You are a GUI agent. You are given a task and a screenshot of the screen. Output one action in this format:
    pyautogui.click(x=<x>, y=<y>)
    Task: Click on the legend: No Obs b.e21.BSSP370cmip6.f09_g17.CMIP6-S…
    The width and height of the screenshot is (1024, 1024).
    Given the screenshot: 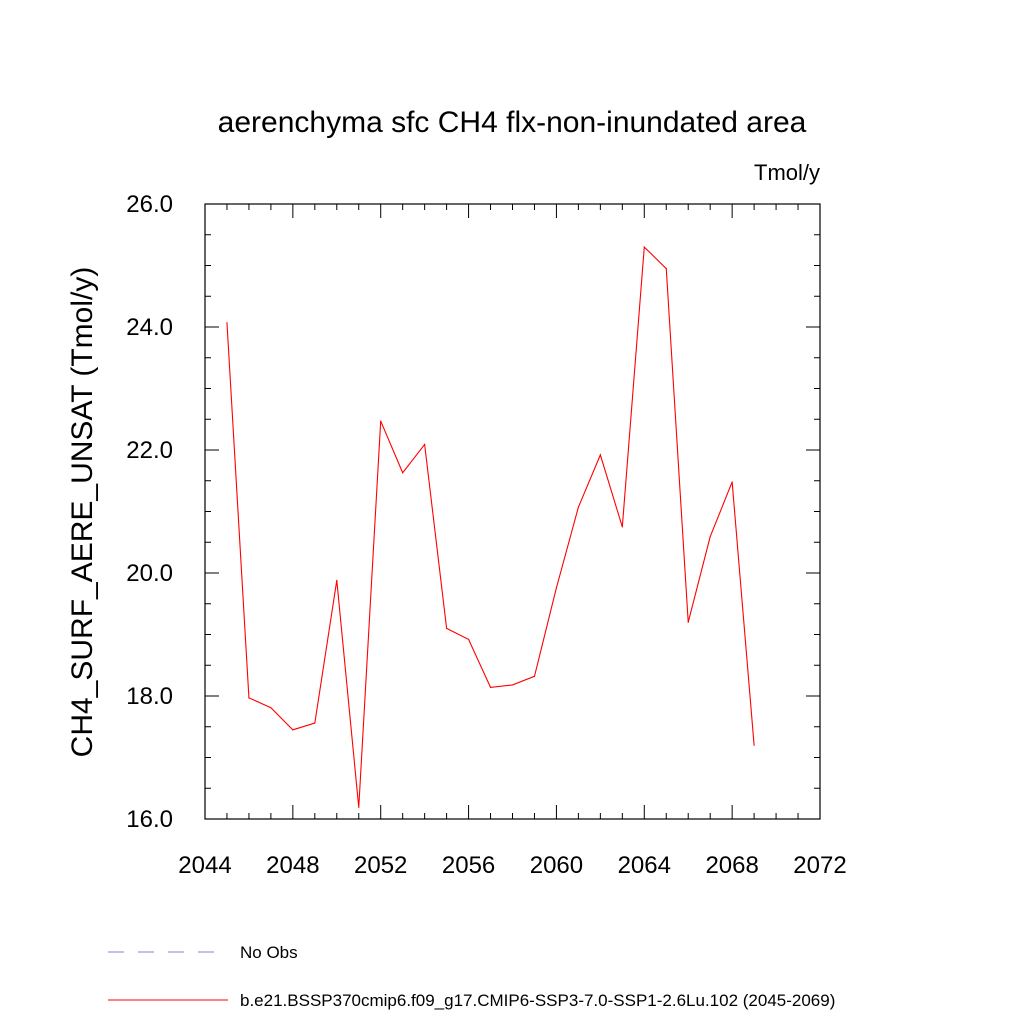 What is the action you would take?
    pyautogui.click(x=471, y=976)
    